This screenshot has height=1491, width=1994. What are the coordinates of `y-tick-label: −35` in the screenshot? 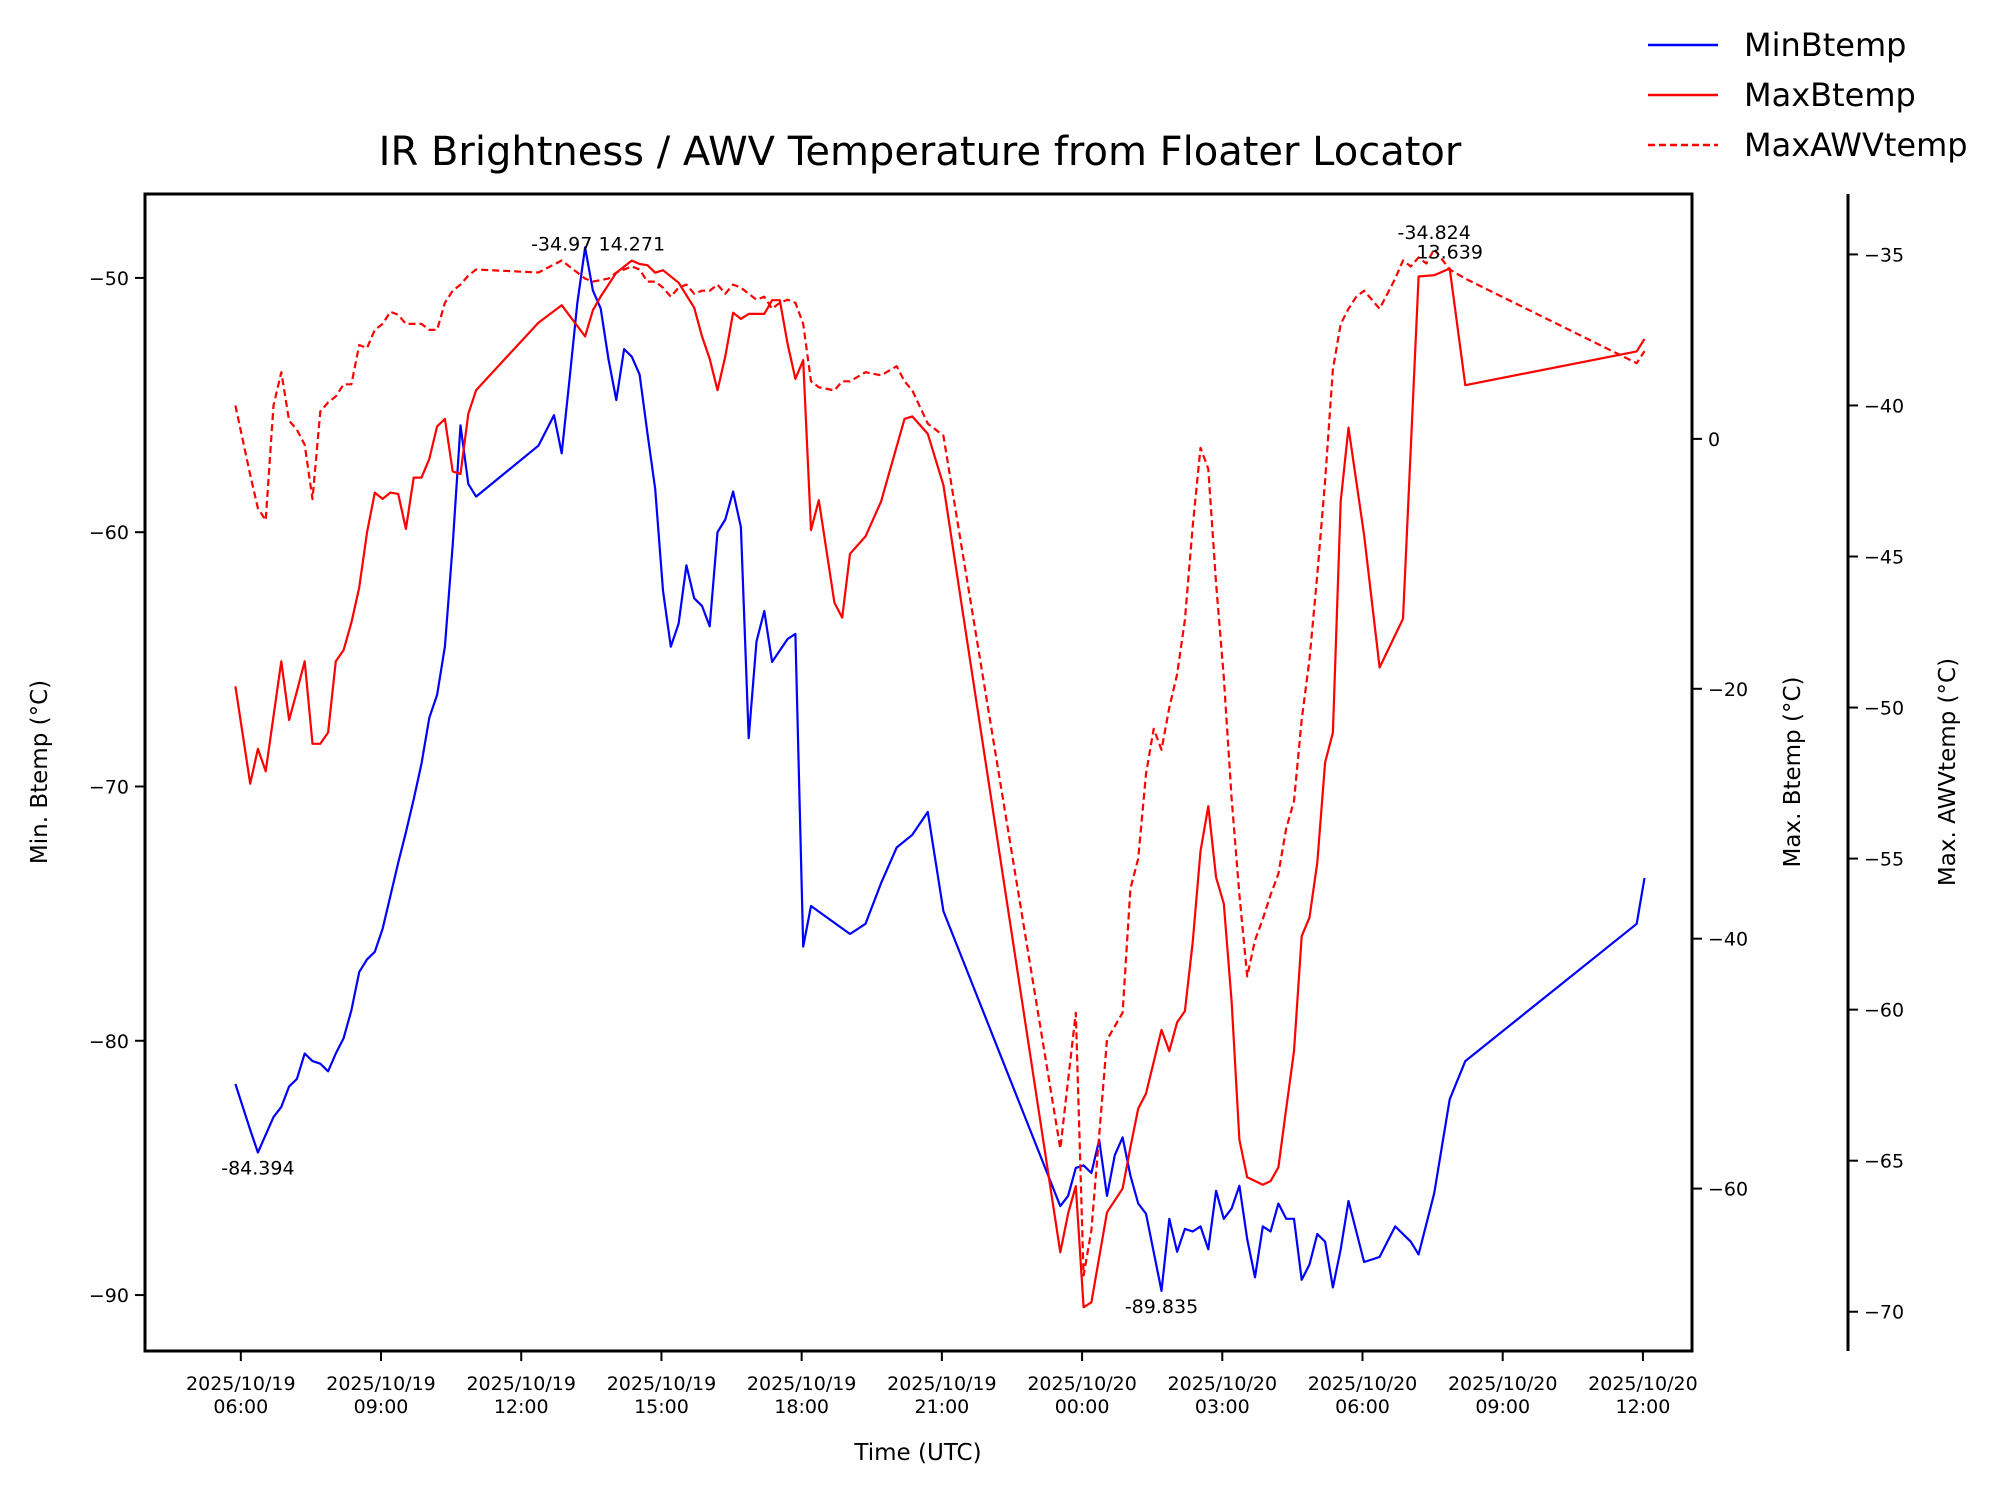 It's located at (1884, 255).